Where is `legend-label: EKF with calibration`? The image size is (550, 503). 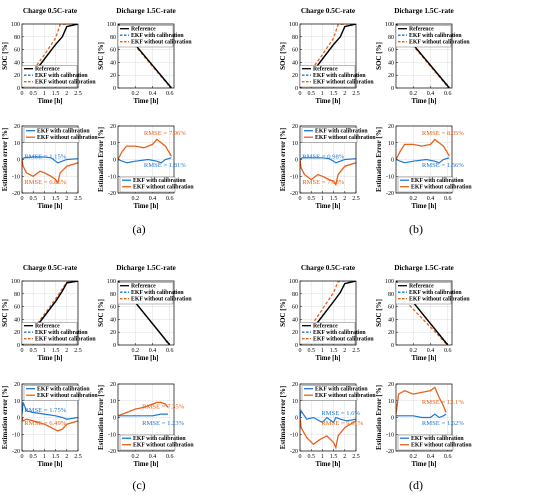 legend-label: EKF with calibration is located at coordinates (437, 439).